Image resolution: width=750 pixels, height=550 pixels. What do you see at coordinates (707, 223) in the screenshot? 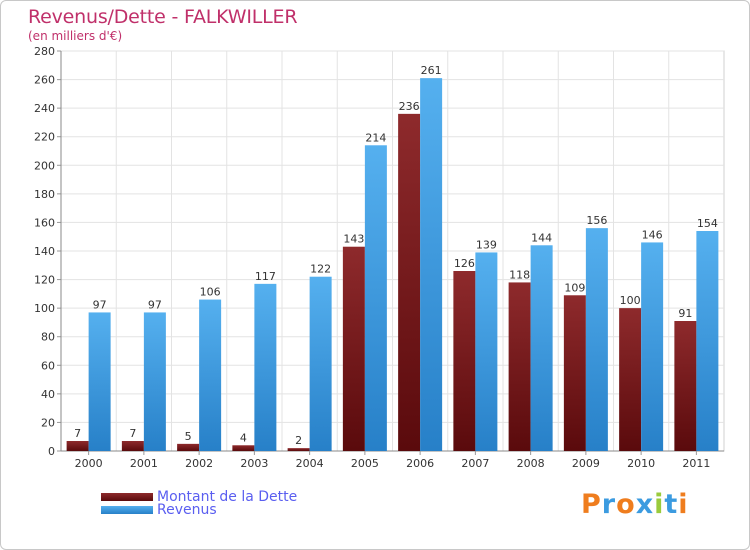
I see `data-label-revenue: 154` at bounding box center [707, 223].